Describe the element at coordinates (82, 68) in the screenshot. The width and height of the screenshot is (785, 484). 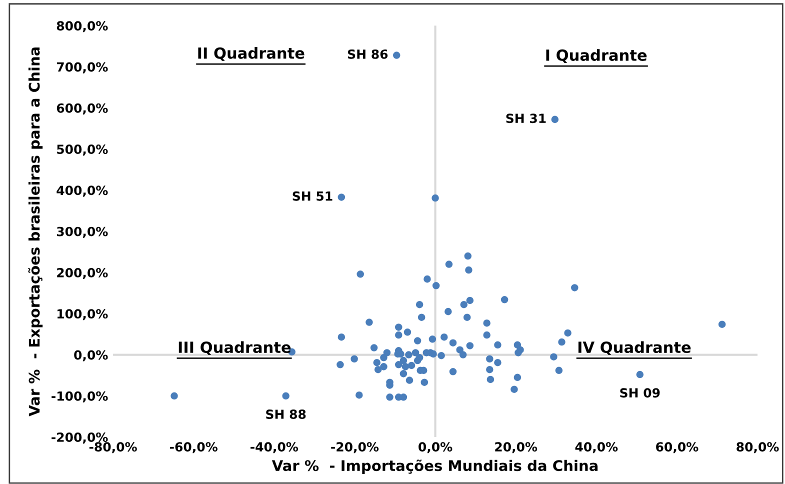
I see `y-tick-label: 700,0%` at that location.